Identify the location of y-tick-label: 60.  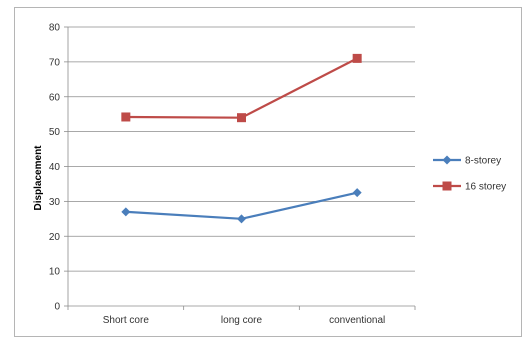
(55, 97).